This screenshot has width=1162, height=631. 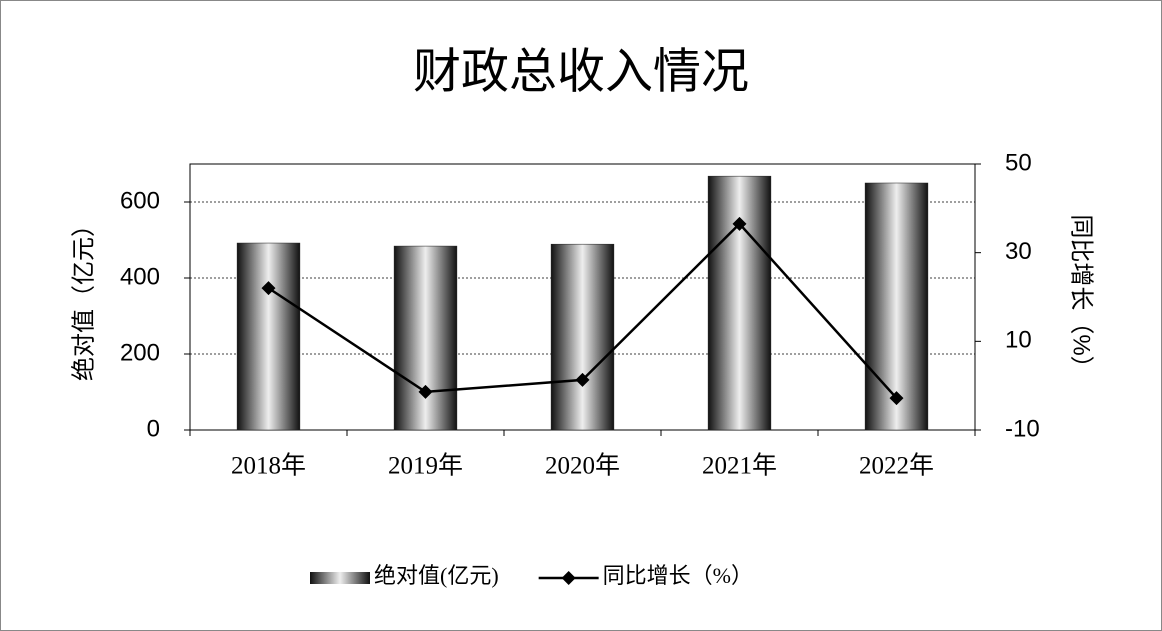 What do you see at coordinates (140, 276) in the screenshot?
I see `y-tick-label: 400` at bounding box center [140, 276].